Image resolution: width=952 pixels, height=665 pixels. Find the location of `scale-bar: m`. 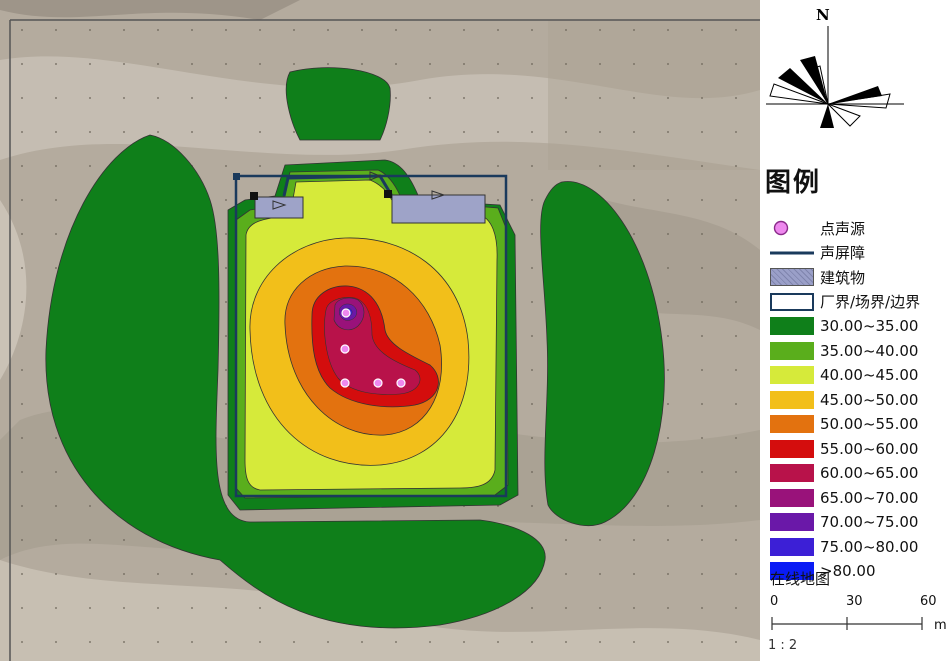

scale-bar: m is located at coordinates (859, 625).